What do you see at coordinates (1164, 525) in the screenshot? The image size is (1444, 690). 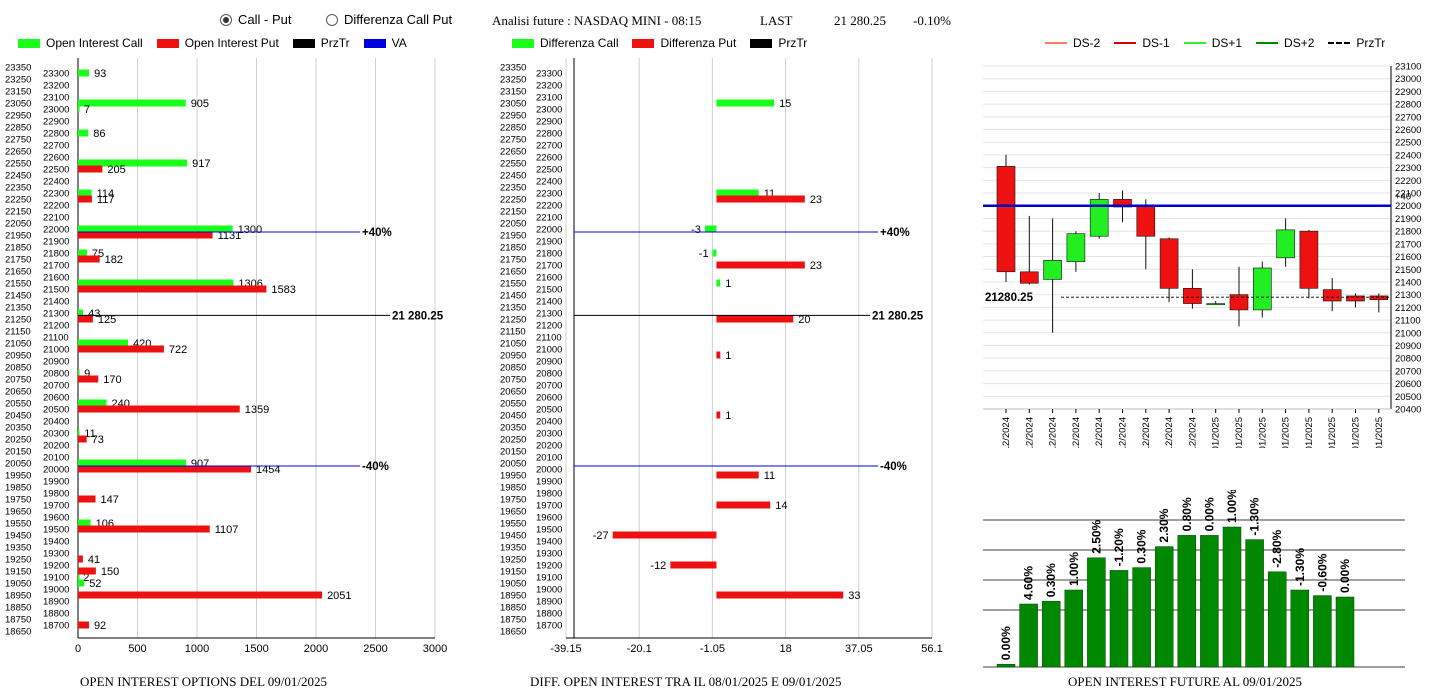 I see `data-label: 2.30%` at bounding box center [1164, 525].